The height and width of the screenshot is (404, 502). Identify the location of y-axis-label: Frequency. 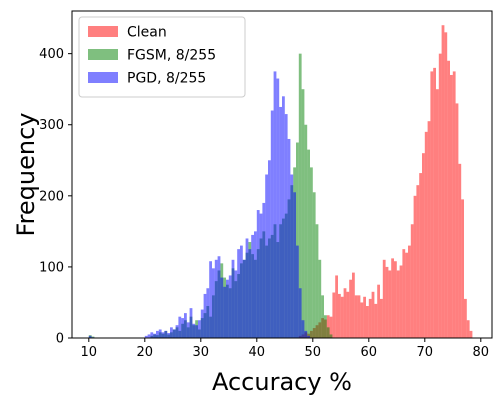
(26, 175).